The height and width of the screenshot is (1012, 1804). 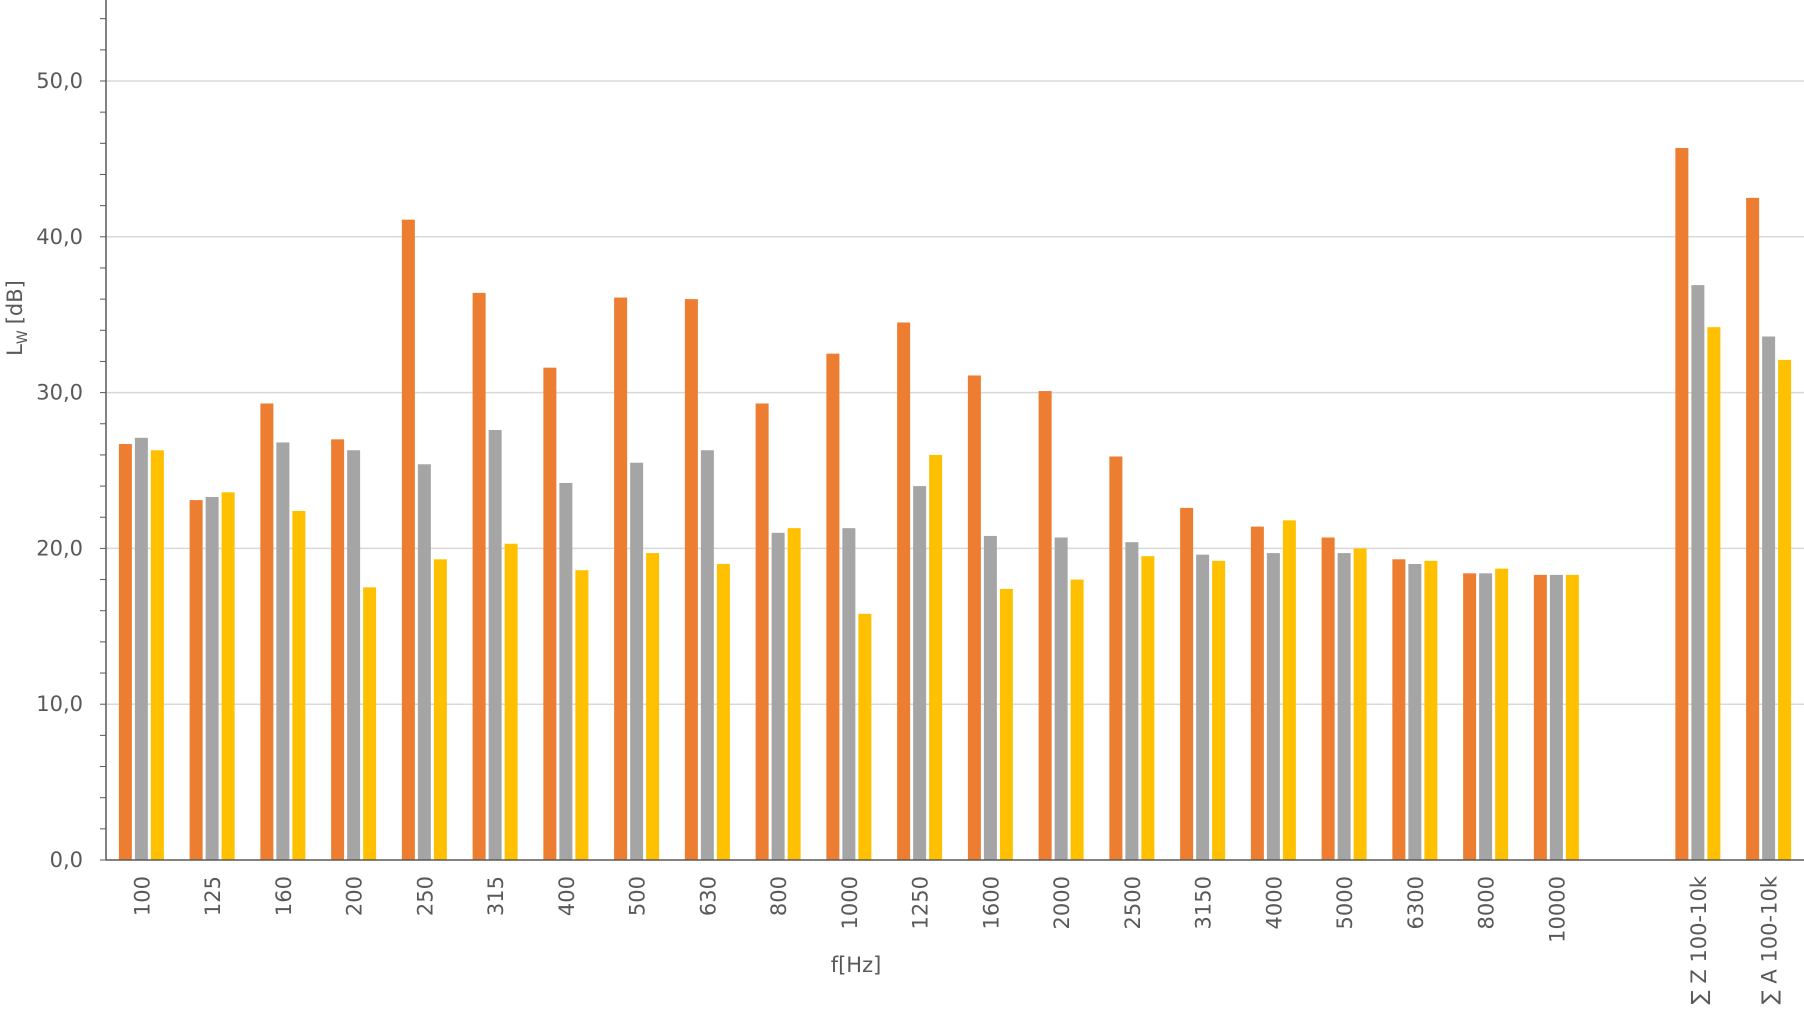 I want to click on x-tick-label: 500, so click(x=638, y=896).